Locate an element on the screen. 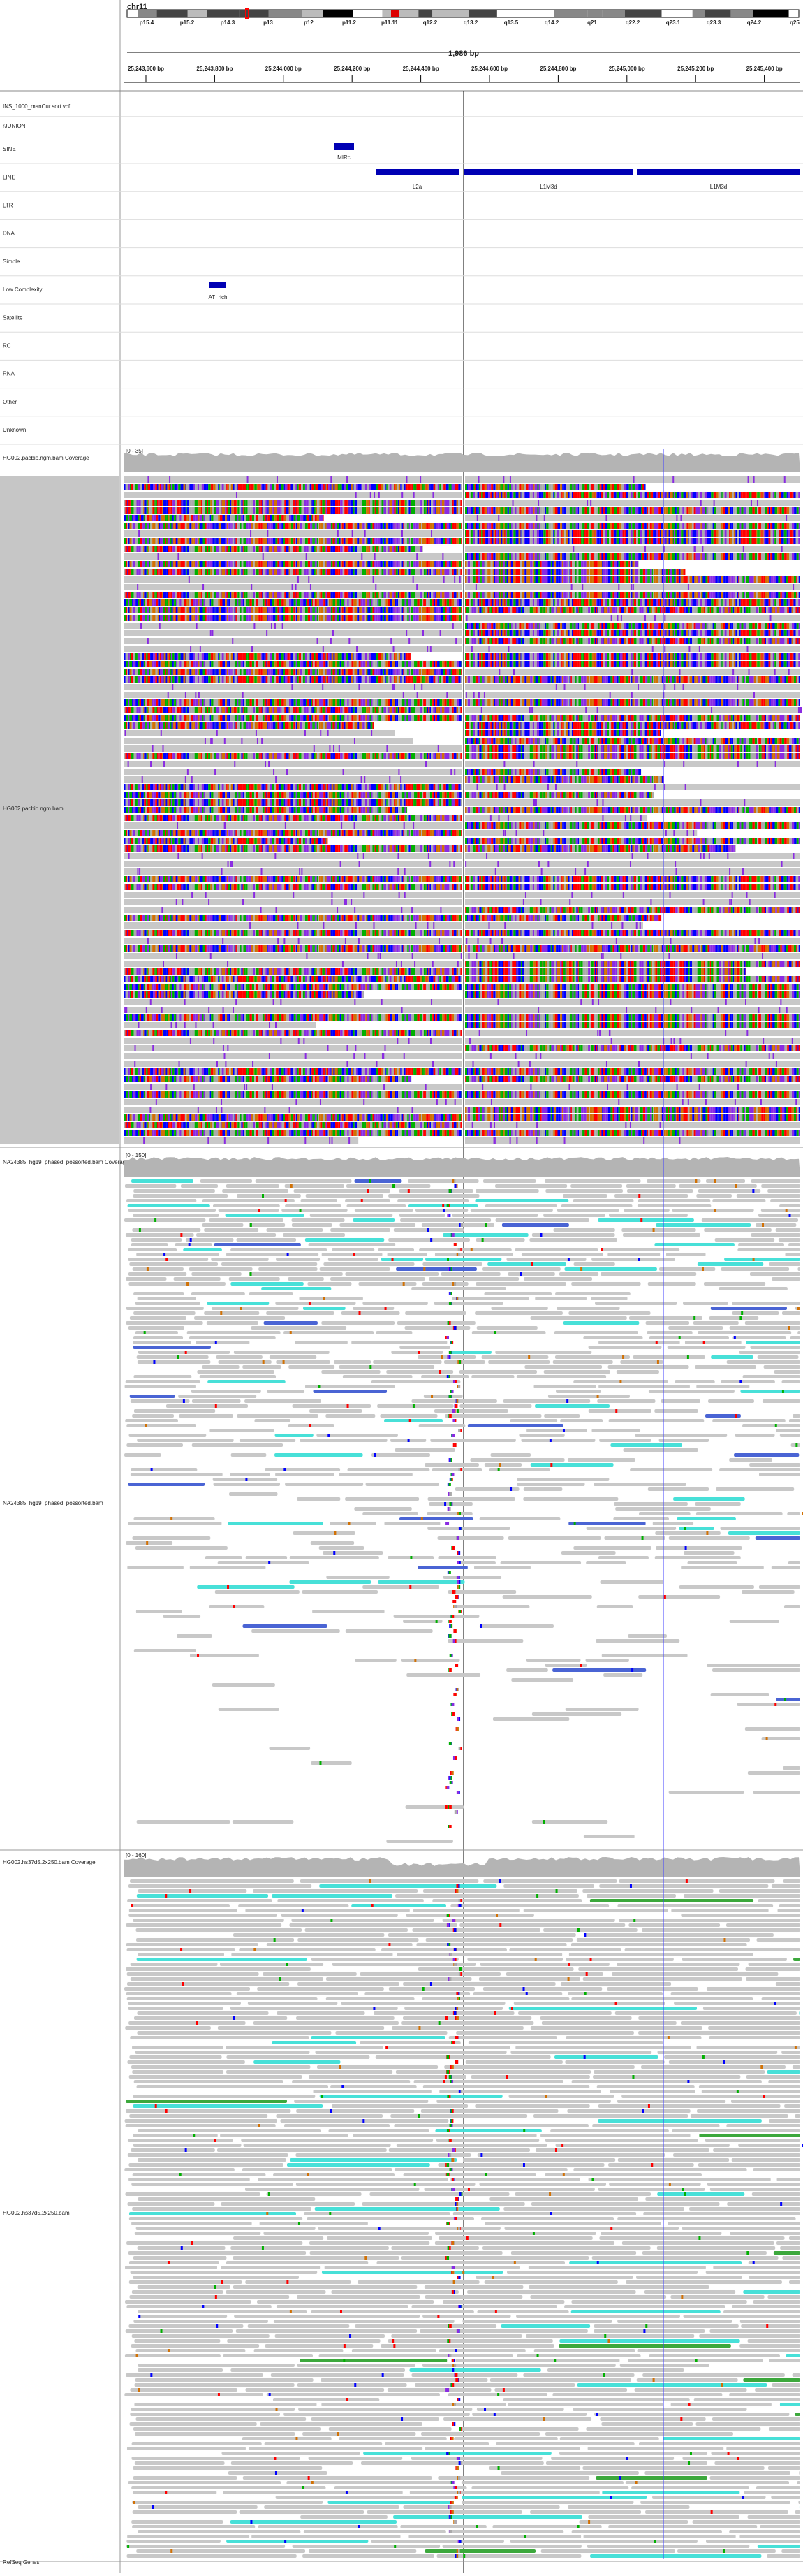  ruler-label: 25,245,000 bp is located at coordinates (627, 69).